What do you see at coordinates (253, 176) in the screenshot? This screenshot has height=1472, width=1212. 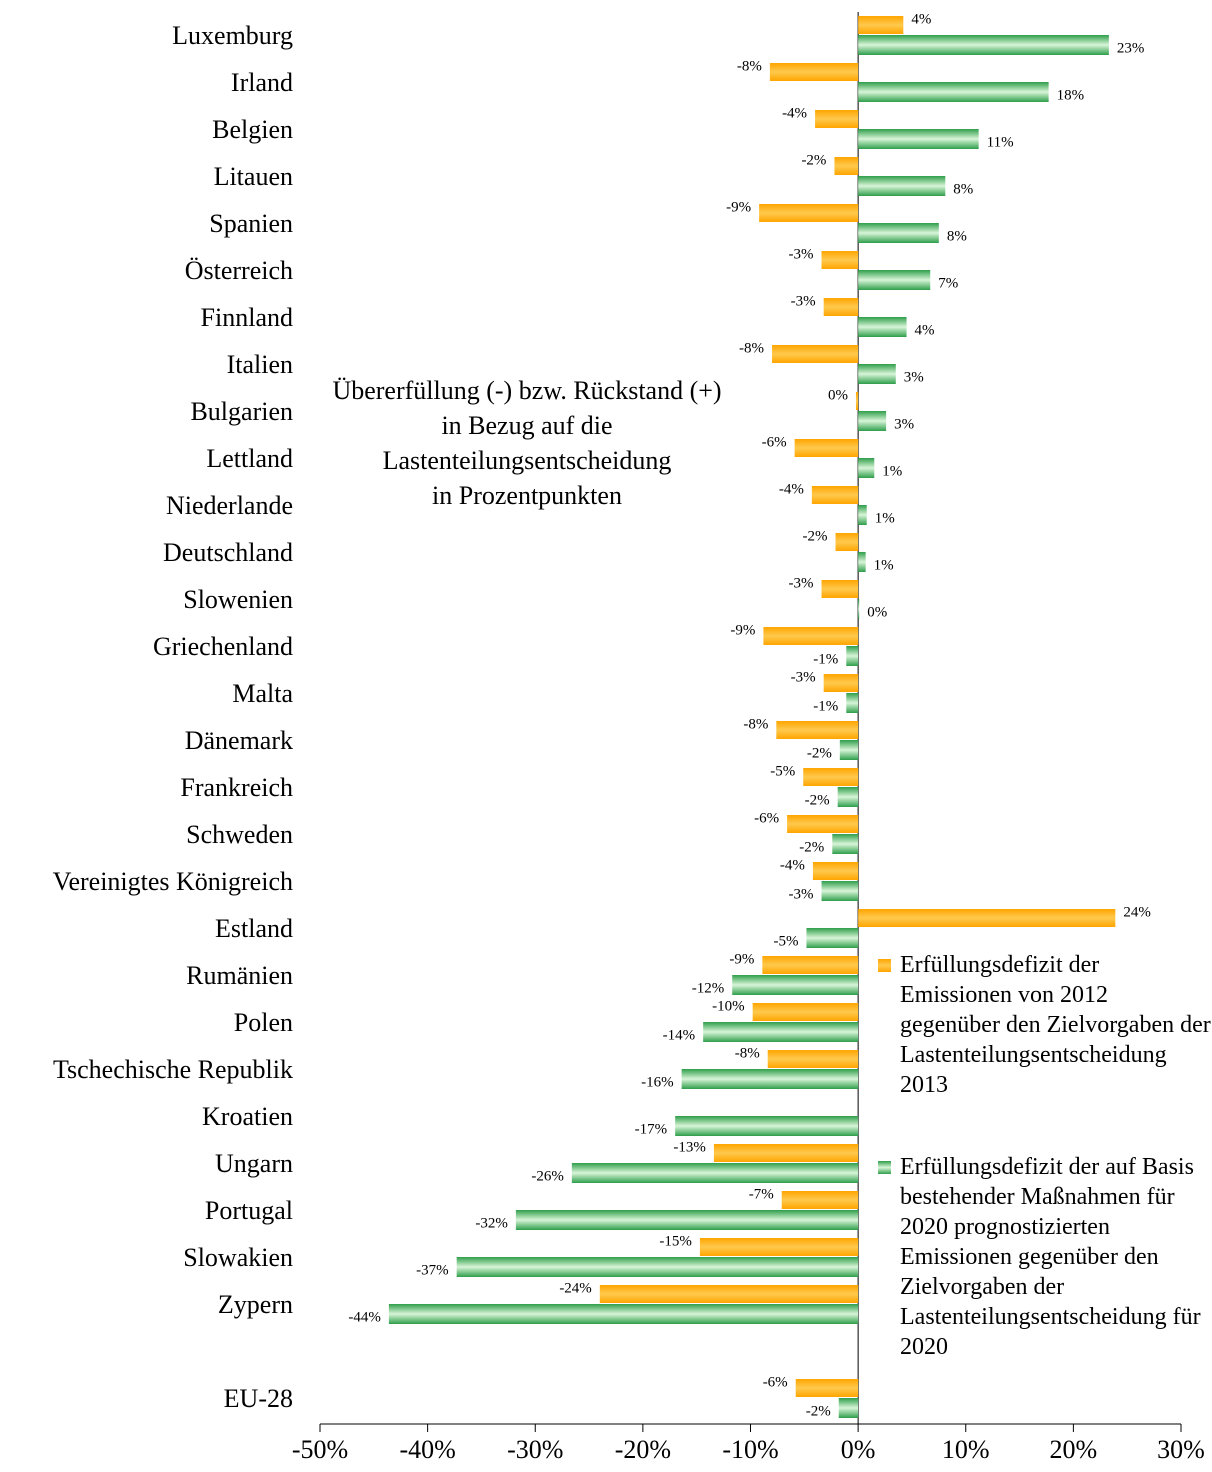 I see `y-tick-label: Litauen` at bounding box center [253, 176].